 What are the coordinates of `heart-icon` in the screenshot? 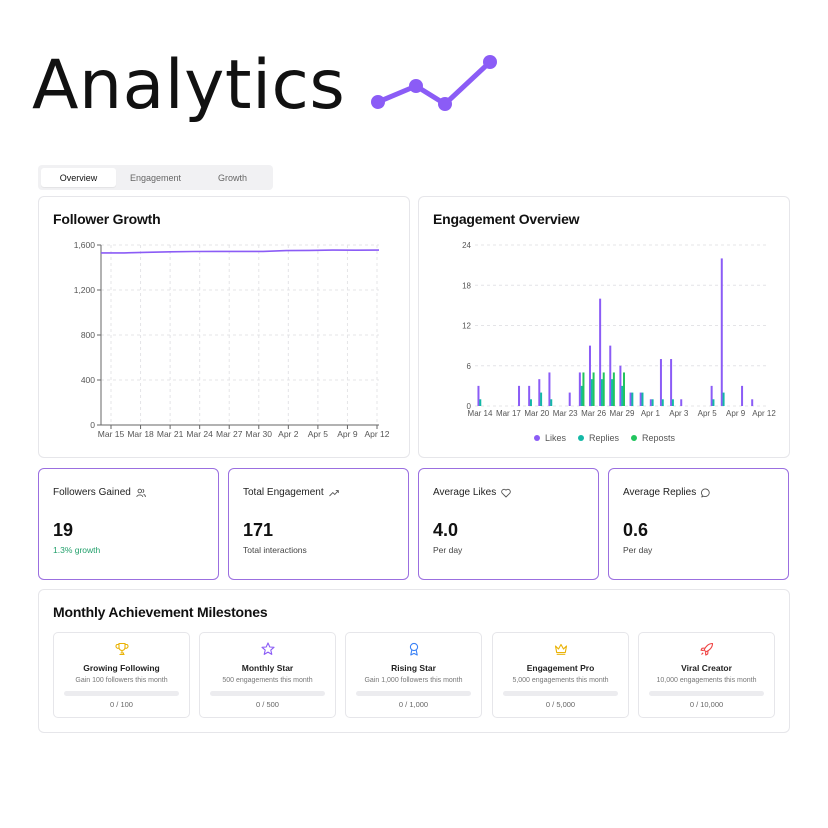 It's located at (506, 492).